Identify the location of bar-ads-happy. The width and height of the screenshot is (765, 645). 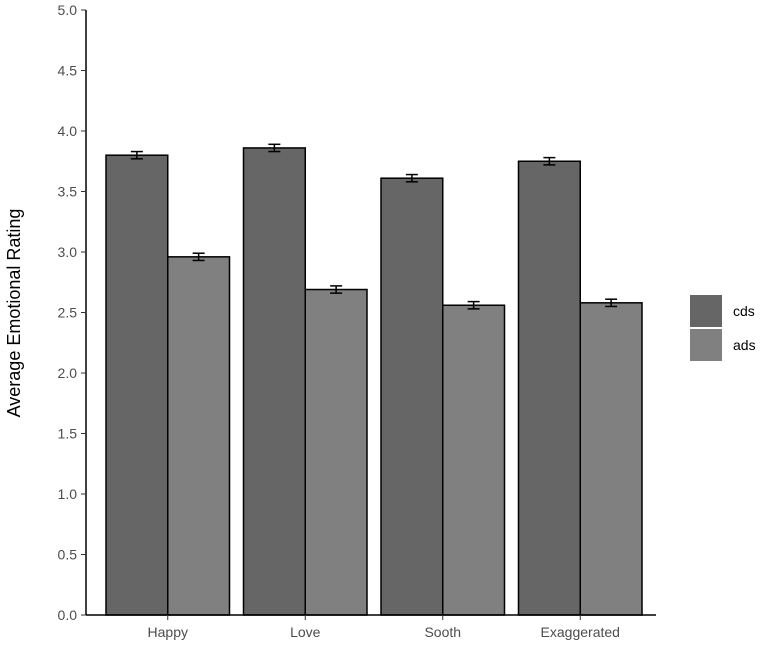
(199, 436).